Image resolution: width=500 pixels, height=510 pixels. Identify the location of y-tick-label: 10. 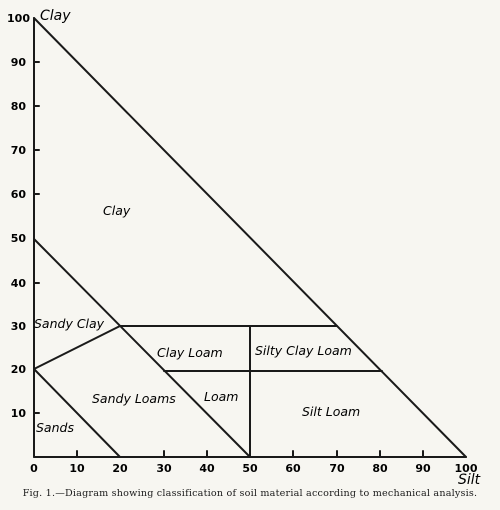
(19, 413).